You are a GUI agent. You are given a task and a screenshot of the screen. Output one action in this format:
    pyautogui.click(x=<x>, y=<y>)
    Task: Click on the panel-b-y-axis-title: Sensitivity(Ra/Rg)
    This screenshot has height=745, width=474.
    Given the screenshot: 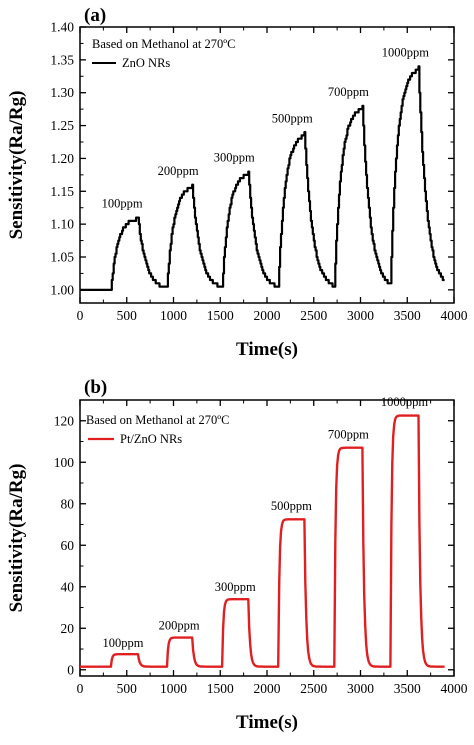 What is the action you would take?
    pyautogui.click(x=16, y=538)
    